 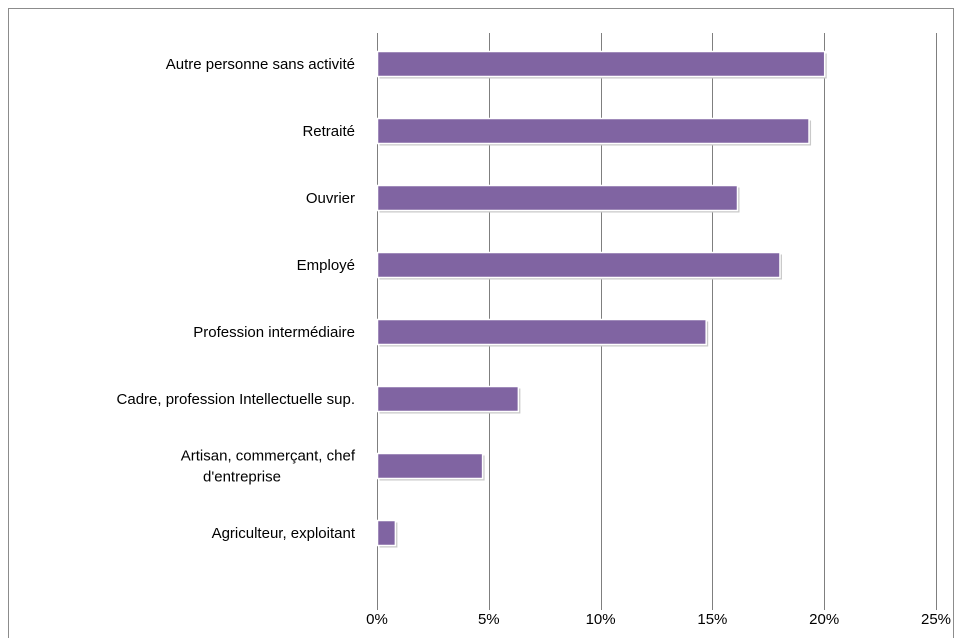 What do you see at coordinates (557, 198) in the screenshot?
I see `bar-ouvrier` at bounding box center [557, 198].